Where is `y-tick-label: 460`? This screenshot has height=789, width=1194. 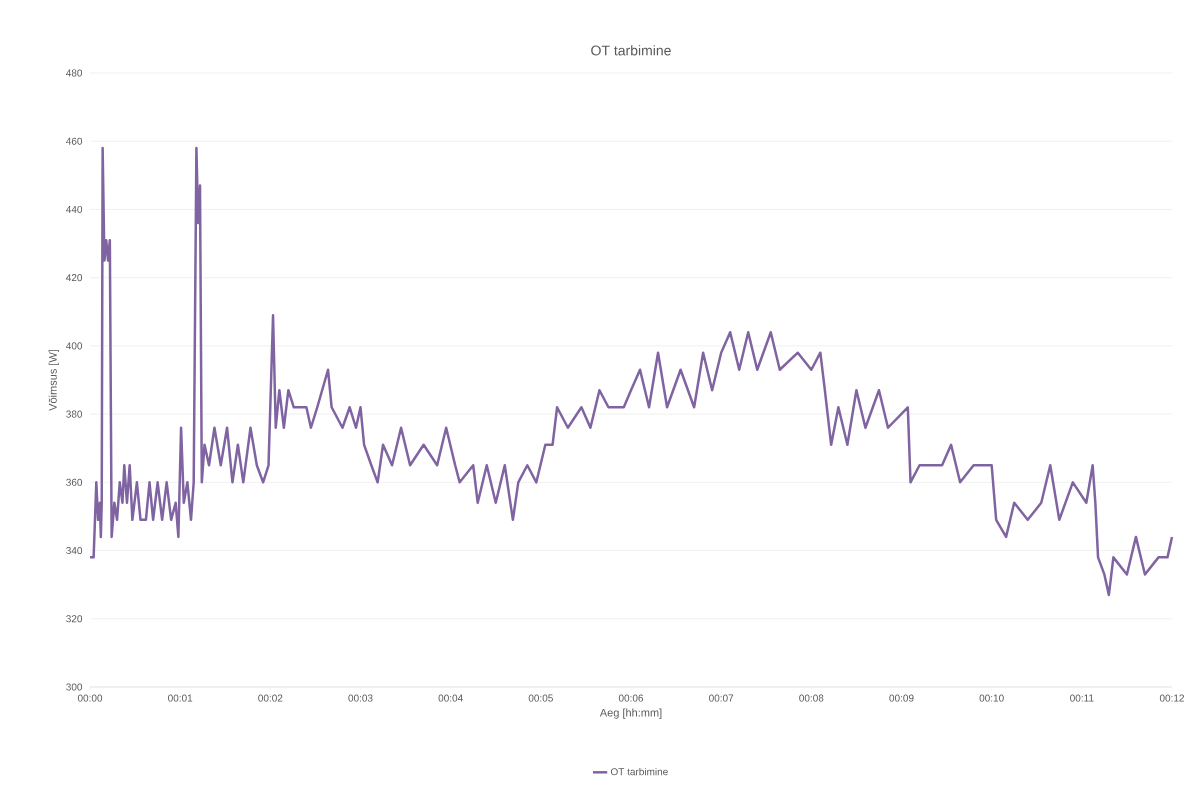 y-tick-label: 460 is located at coordinates (74, 141).